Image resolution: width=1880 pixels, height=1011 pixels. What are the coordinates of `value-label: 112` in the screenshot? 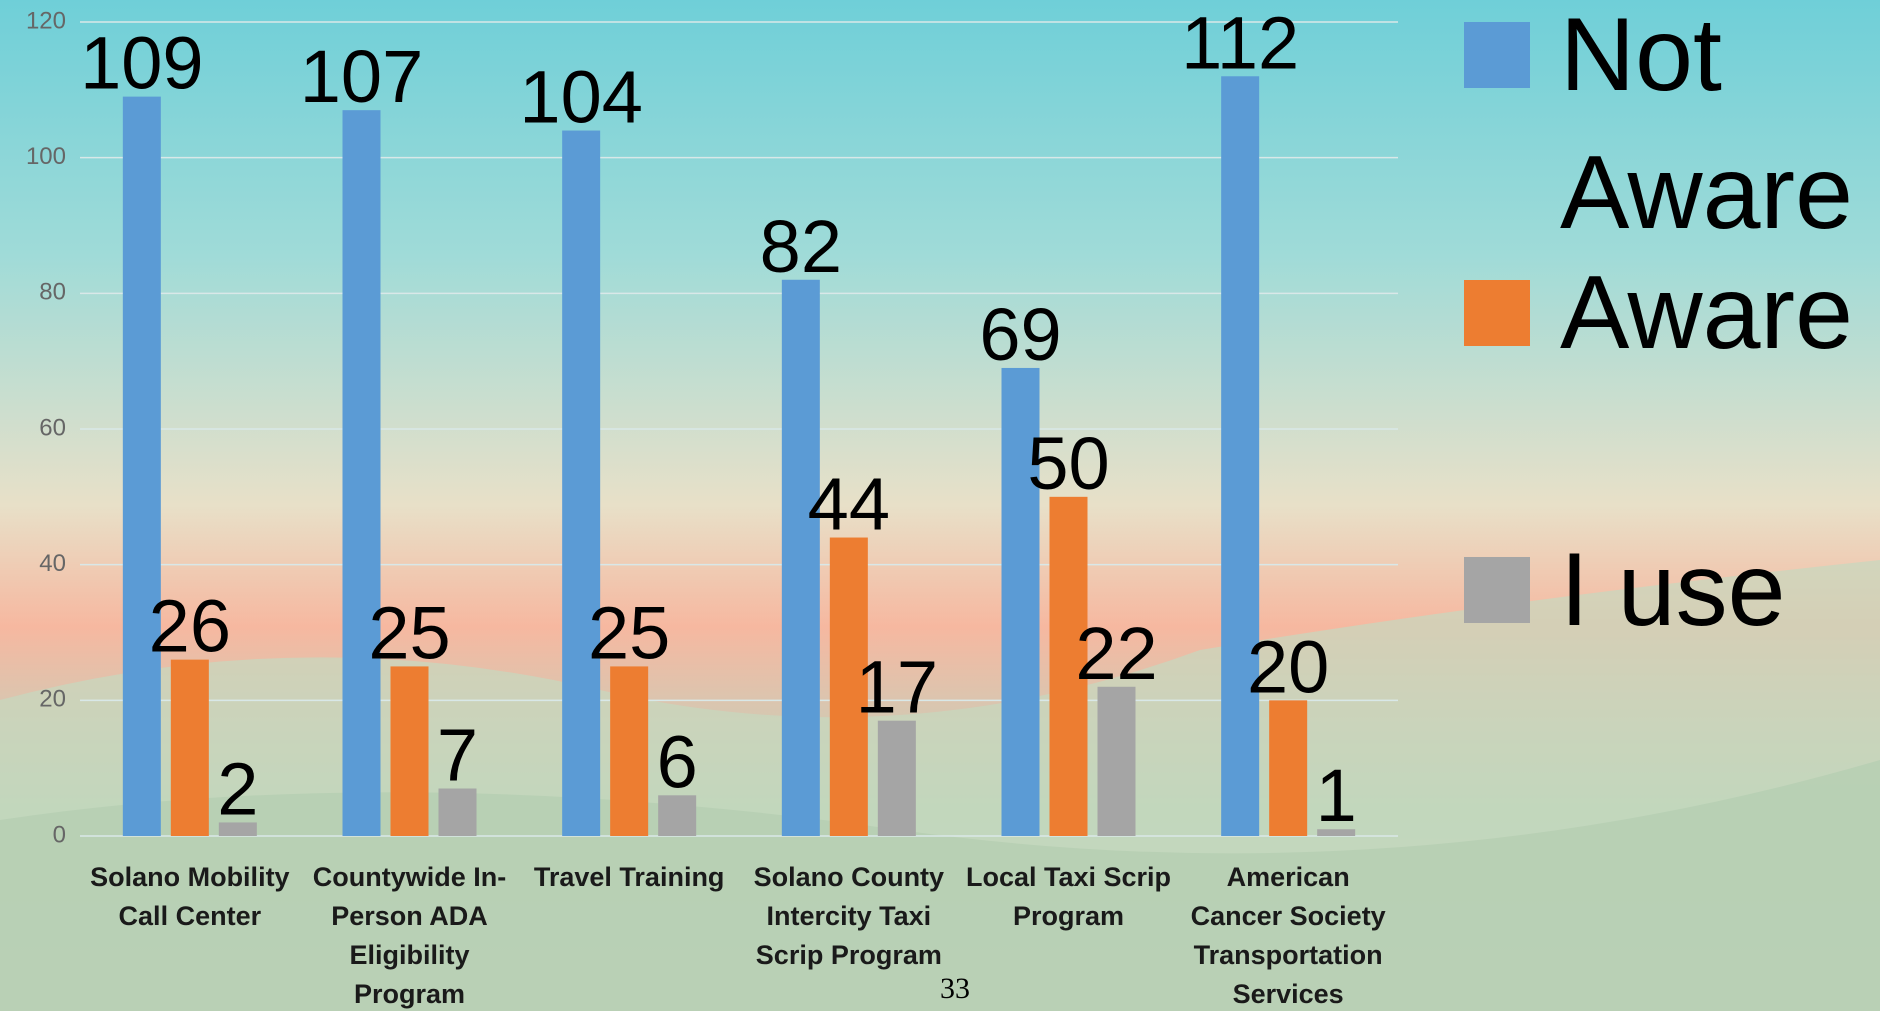 It's located at (1240, 42).